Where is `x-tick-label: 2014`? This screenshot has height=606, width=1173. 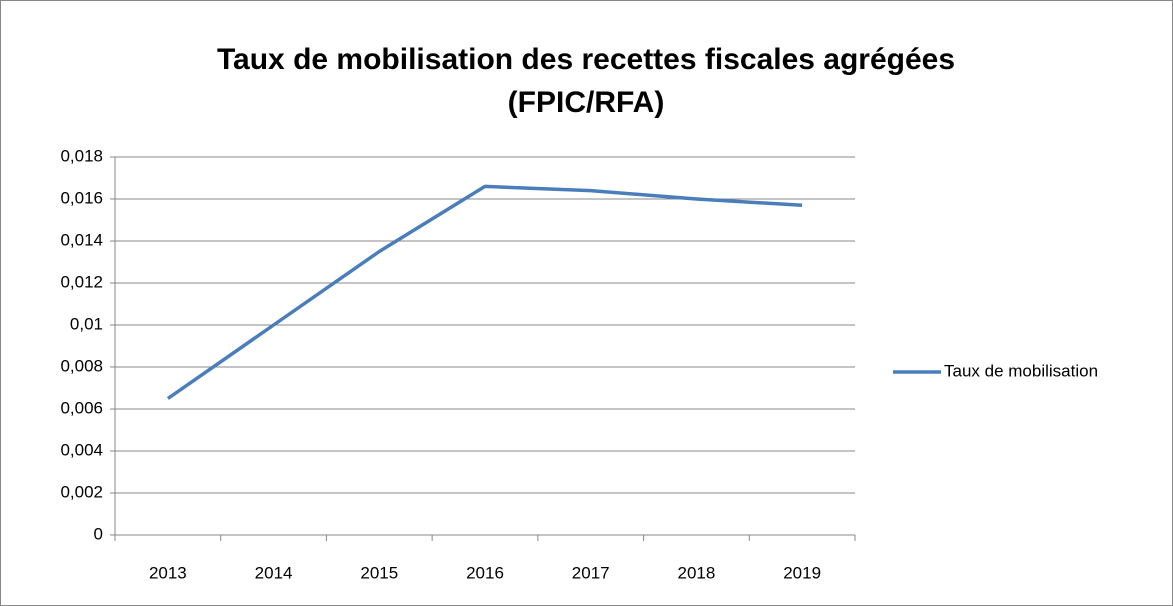
x-tick-label: 2014 is located at coordinates (274, 572).